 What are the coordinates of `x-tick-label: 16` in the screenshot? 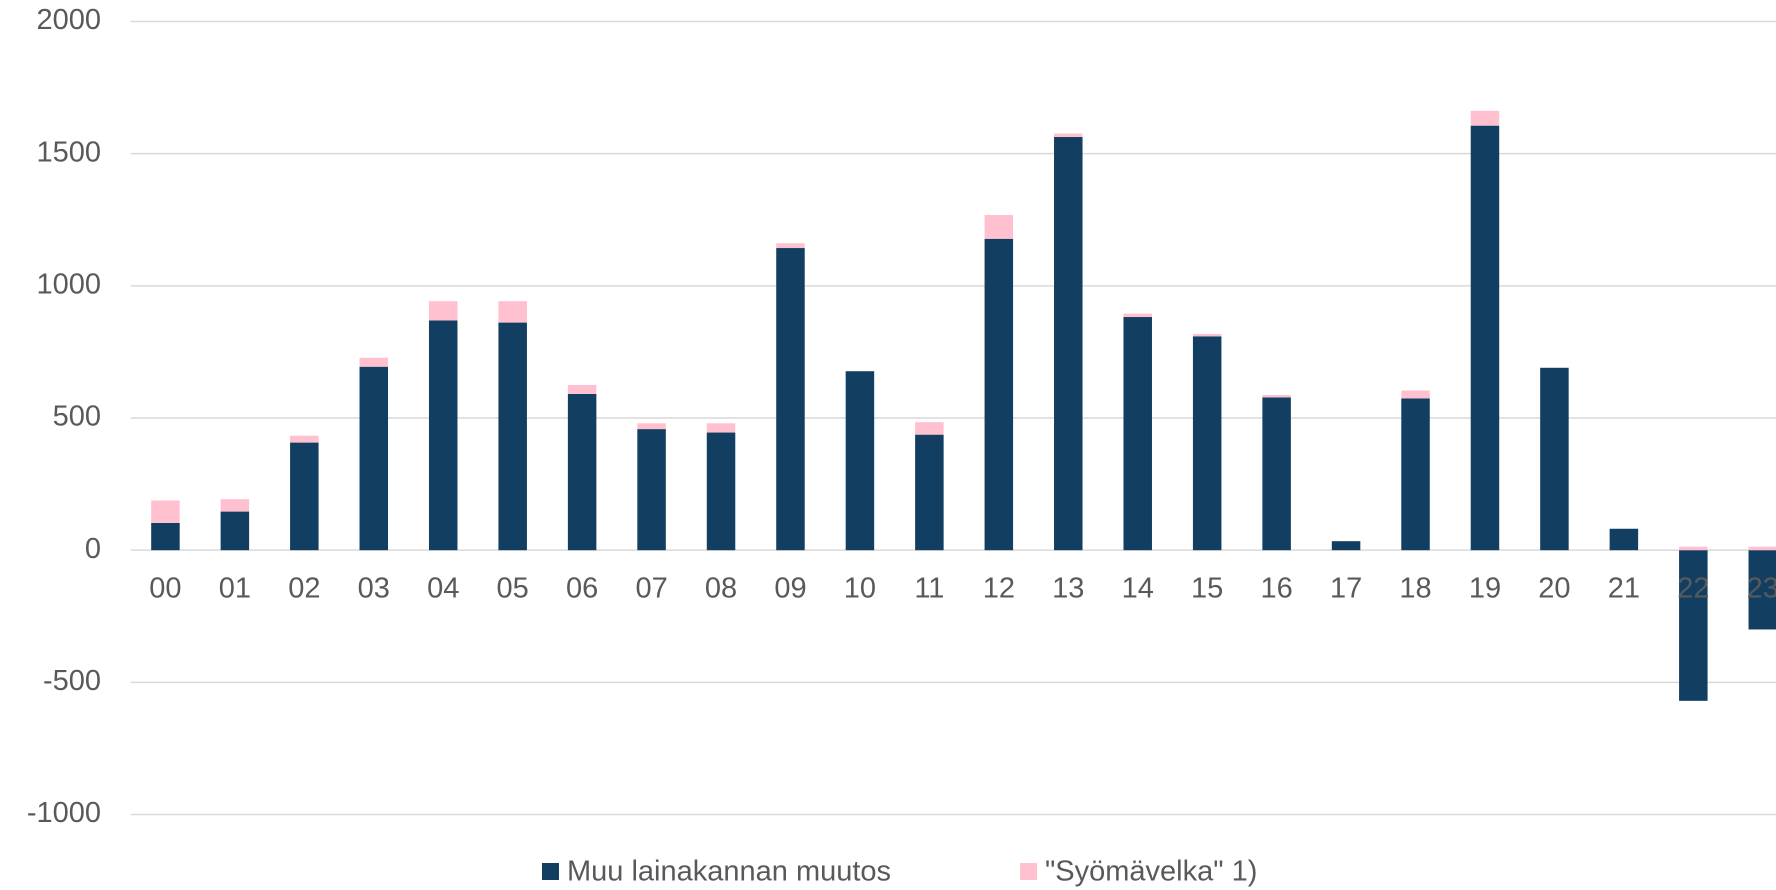 It's located at (1276, 589).